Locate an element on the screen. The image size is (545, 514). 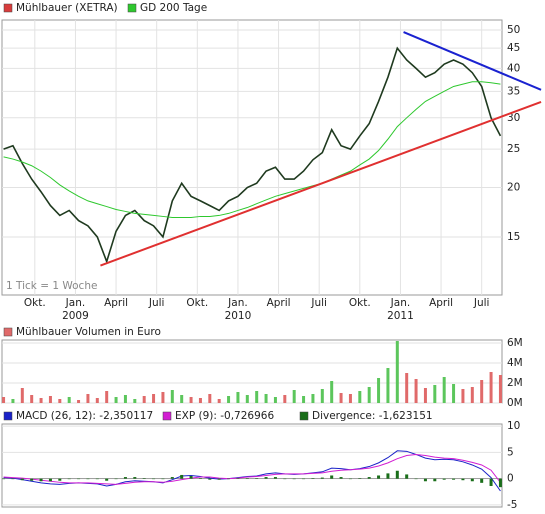
y-tick-label: -5 is located at coordinates (512, 505).